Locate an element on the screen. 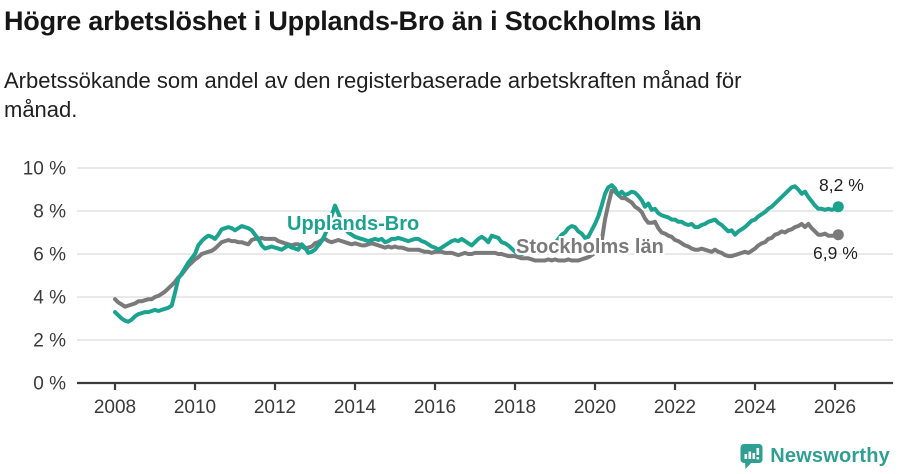 This screenshot has height=474, width=900. y-axis-tick-label: 10 % is located at coordinates (44, 169).